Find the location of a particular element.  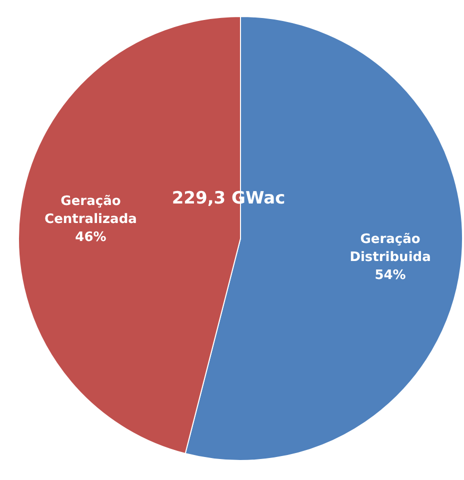

slice-label: Geração Distribuida is located at coordinates (390, 248).